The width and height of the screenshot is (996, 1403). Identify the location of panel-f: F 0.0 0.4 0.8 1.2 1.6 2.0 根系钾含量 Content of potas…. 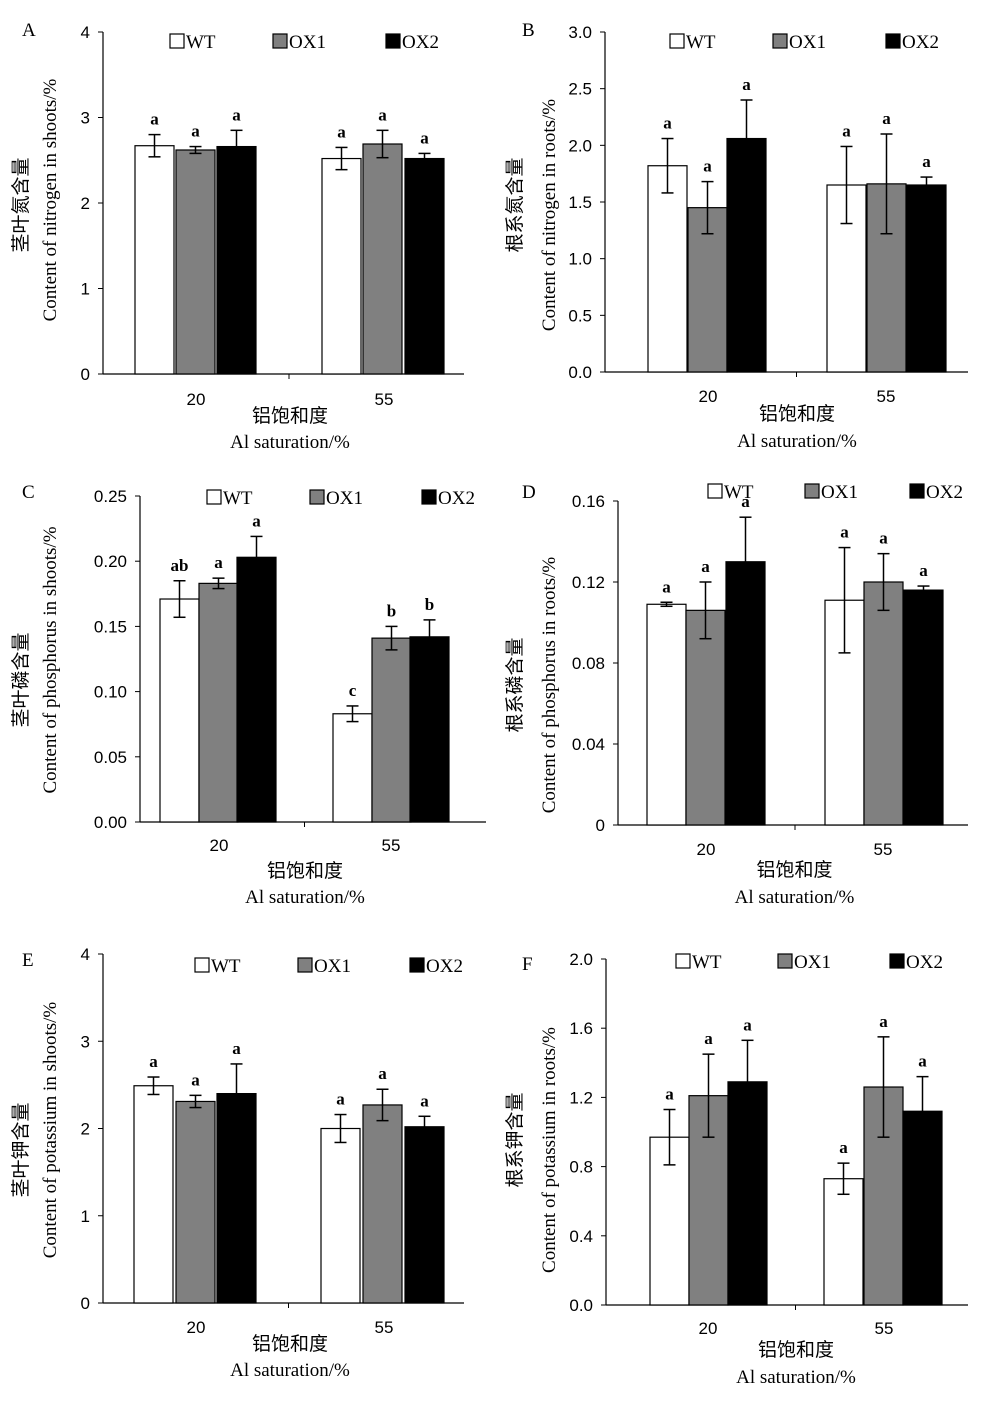
(736, 1169).